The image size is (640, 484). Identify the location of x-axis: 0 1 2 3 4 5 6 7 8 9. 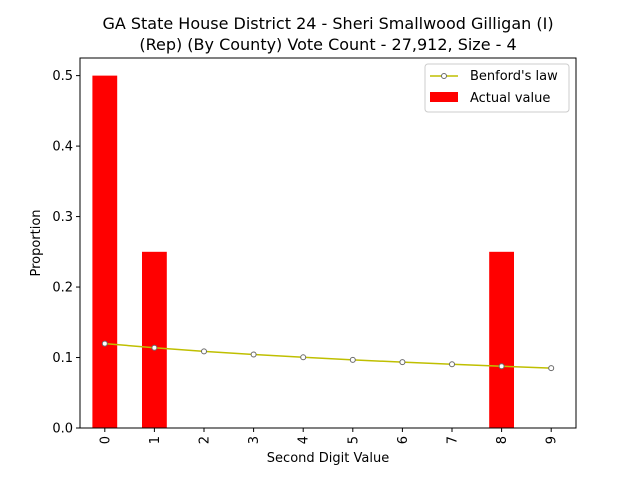
(329, 436).